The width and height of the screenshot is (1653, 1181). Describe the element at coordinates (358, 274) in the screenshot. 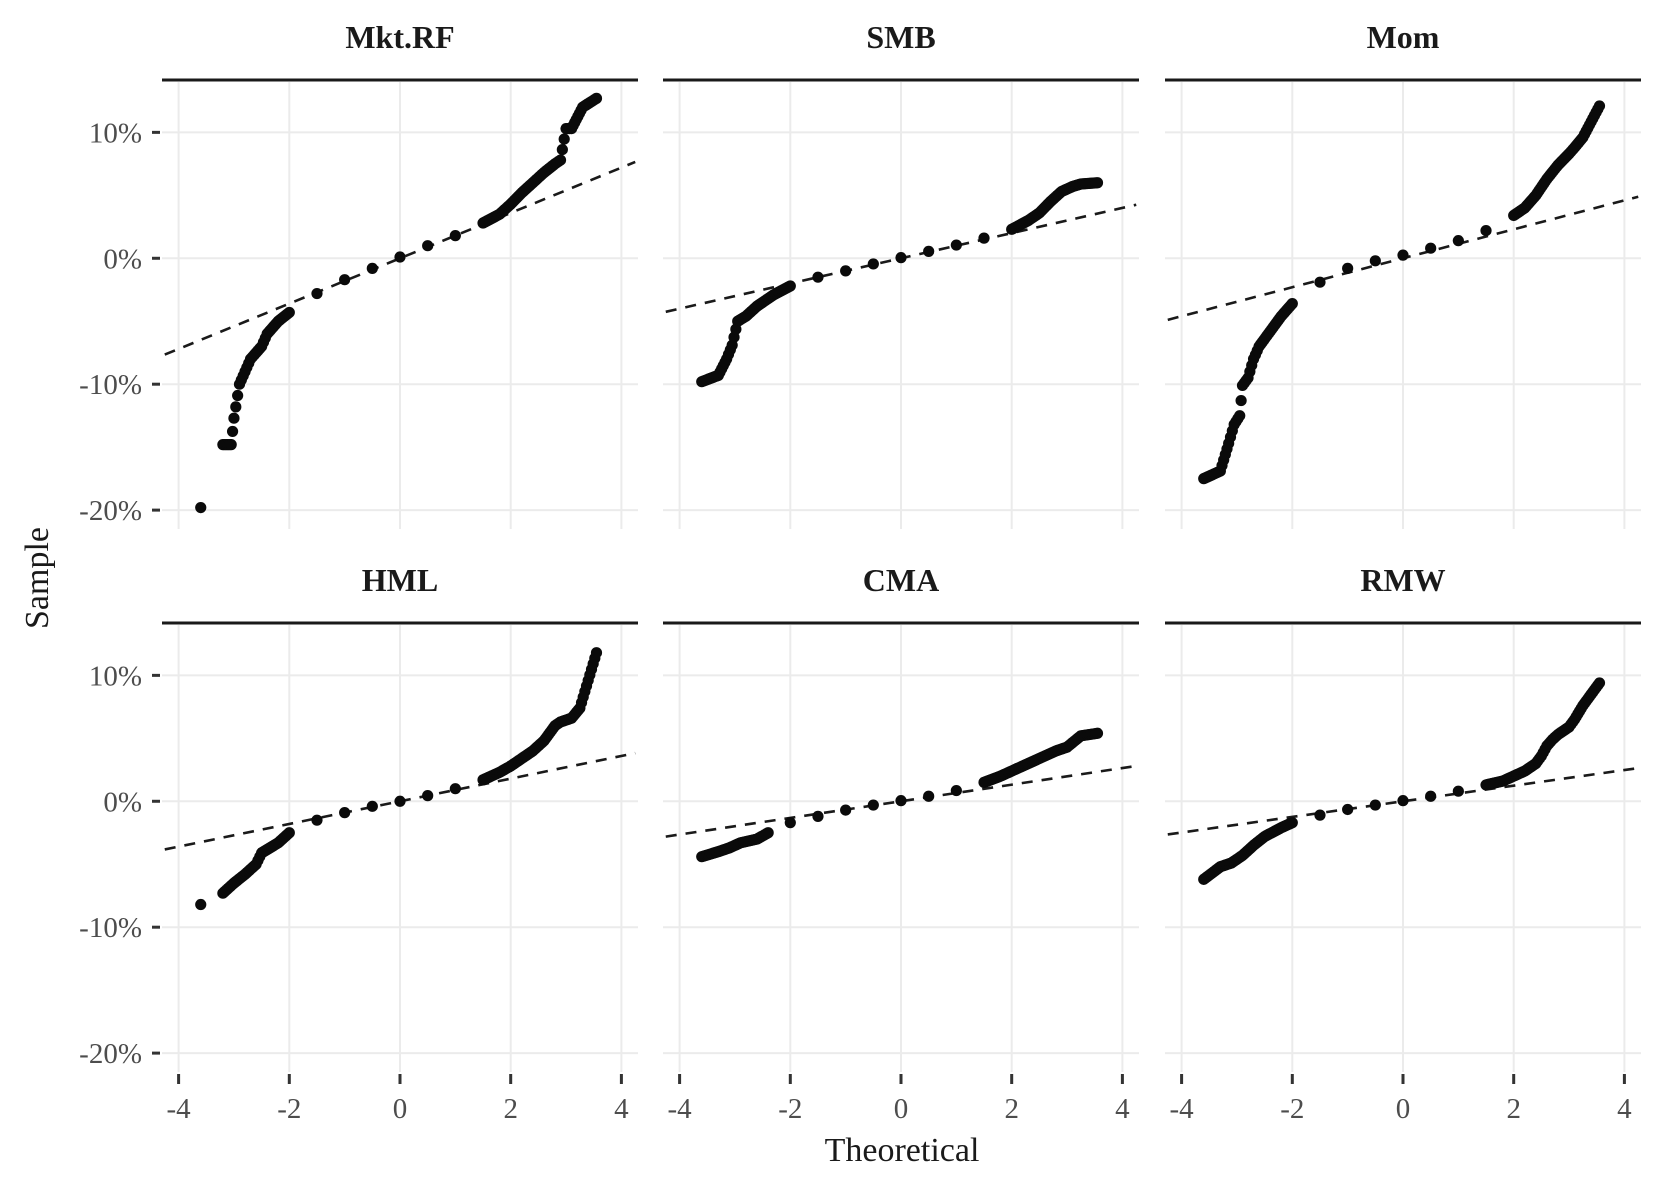

I see `panel-mkt-rf: Mkt.RF -20% -10% 0% 10%` at that location.